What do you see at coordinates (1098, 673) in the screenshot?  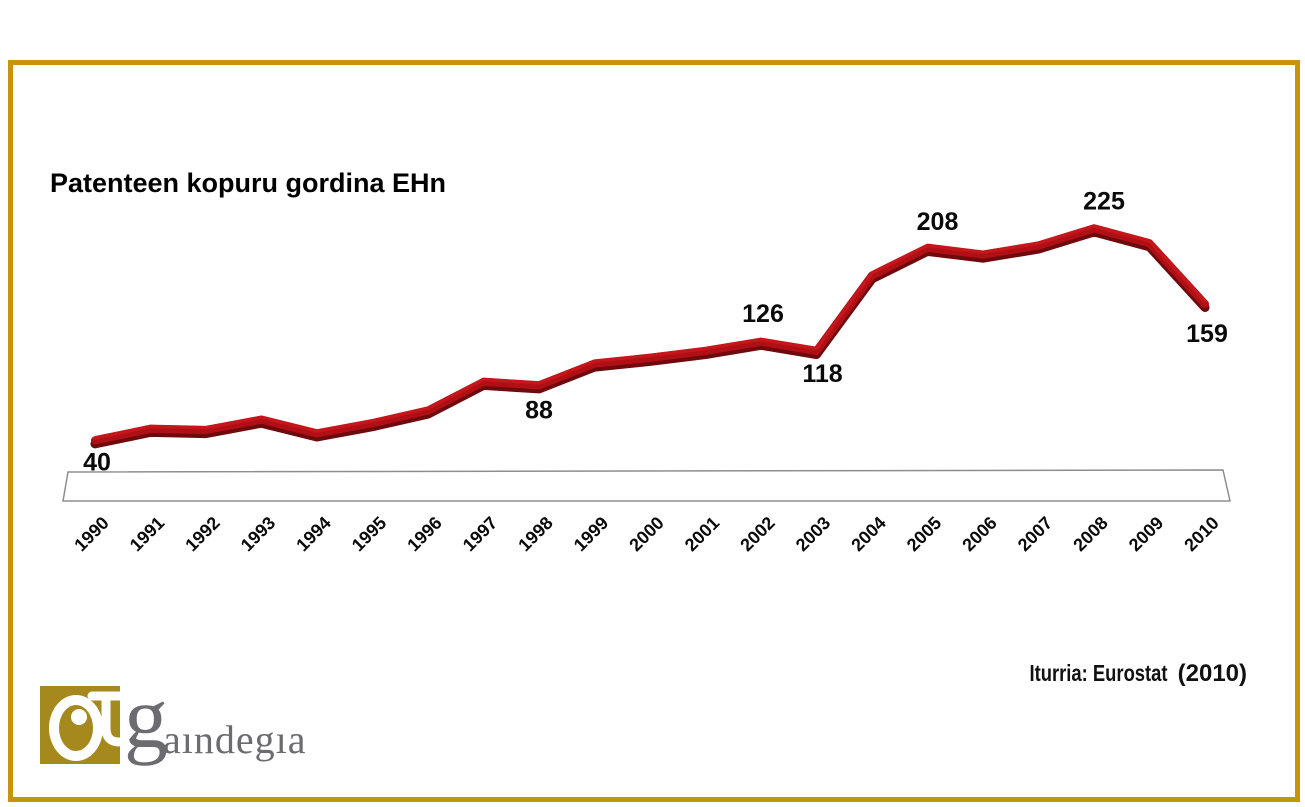 I see `source-label: Iturria: Eurostat` at bounding box center [1098, 673].